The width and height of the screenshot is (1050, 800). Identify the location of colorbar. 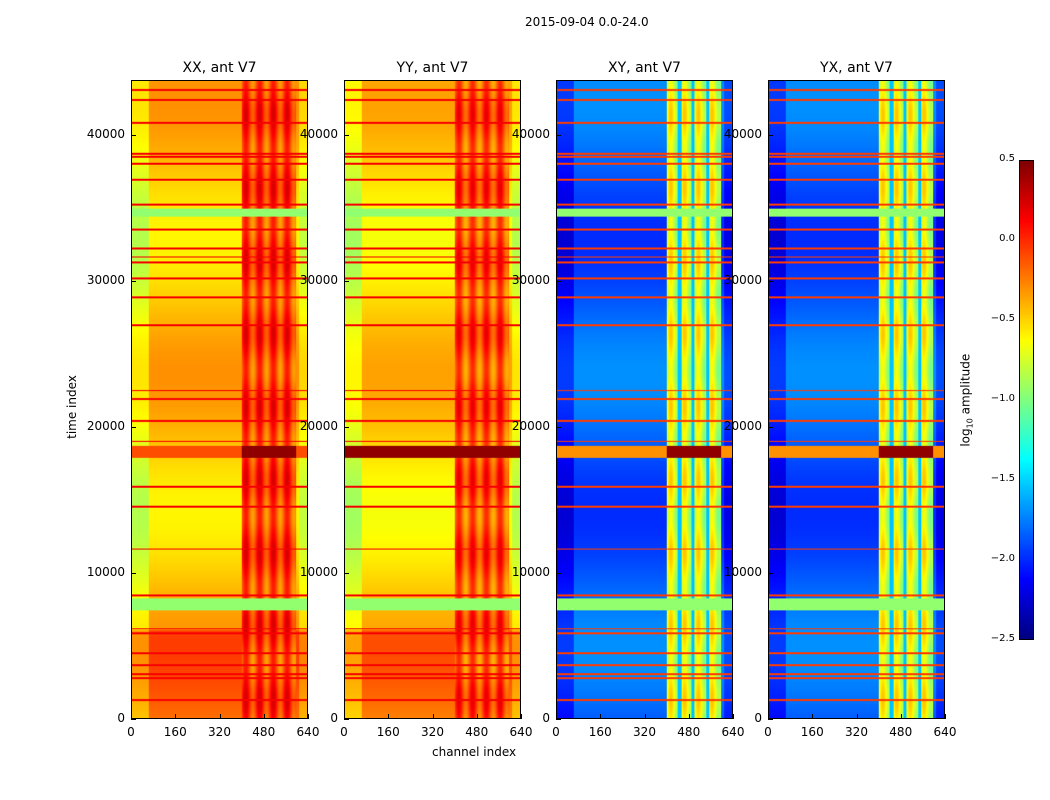
(1026, 400).